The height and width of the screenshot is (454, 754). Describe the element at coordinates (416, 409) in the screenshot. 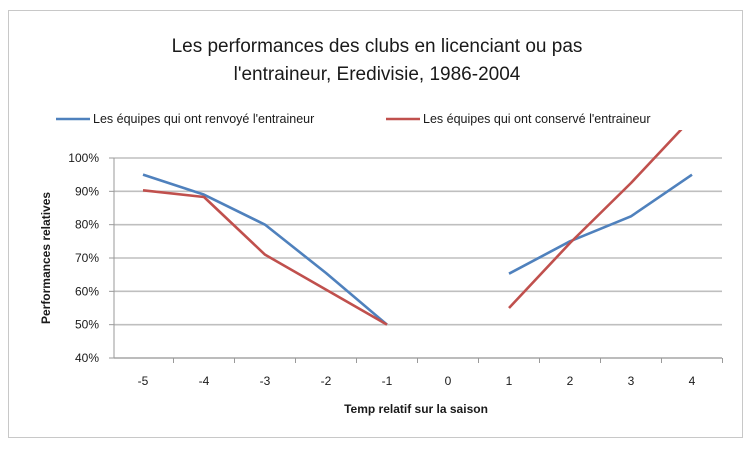

I see `x-axis-label: Temp relatif sur la saison` at that location.